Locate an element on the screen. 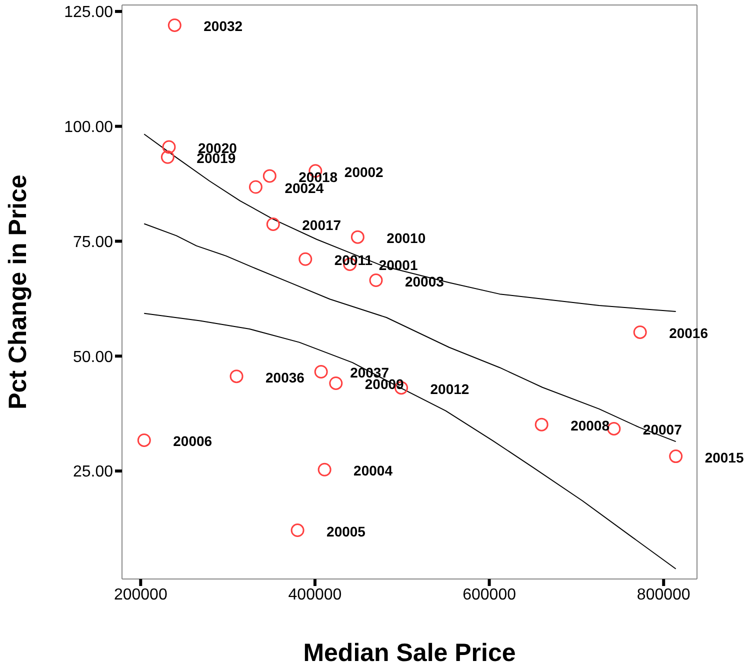 The width and height of the screenshot is (751, 671). x-tick-label: 600000 is located at coordinates (489, 595).